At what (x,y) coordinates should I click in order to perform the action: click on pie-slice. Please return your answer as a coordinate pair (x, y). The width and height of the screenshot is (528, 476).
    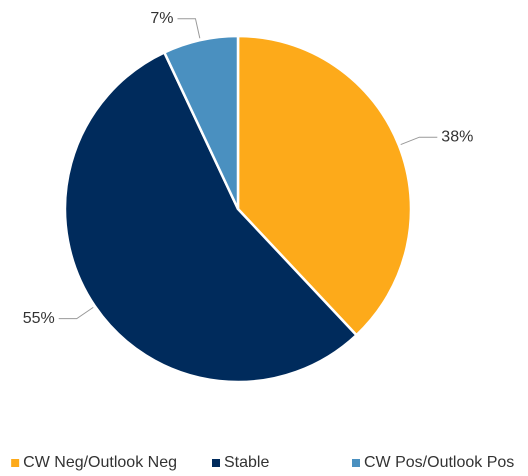
    Looking at the image, I should click on (201, 122).